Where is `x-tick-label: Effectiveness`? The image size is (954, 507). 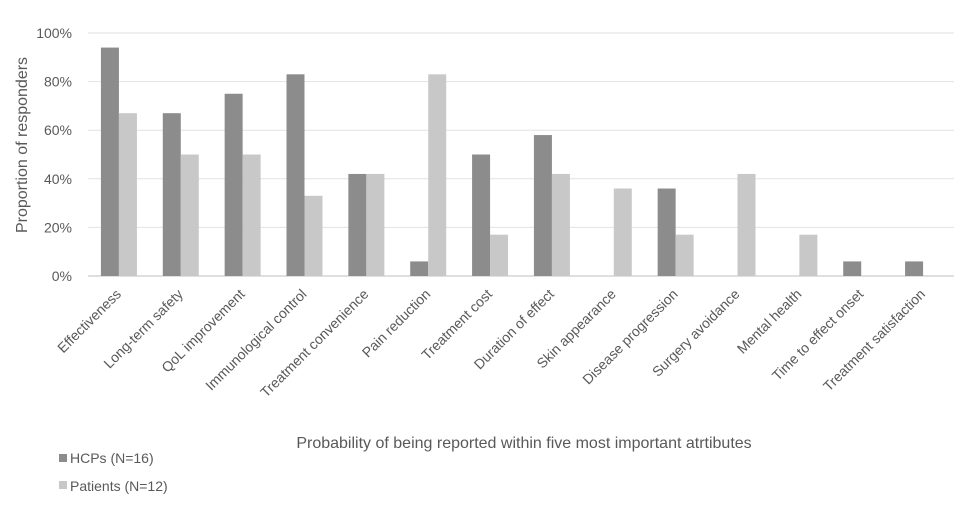
x-tick-label: Effectiveness is located at coordinates (89, 321).